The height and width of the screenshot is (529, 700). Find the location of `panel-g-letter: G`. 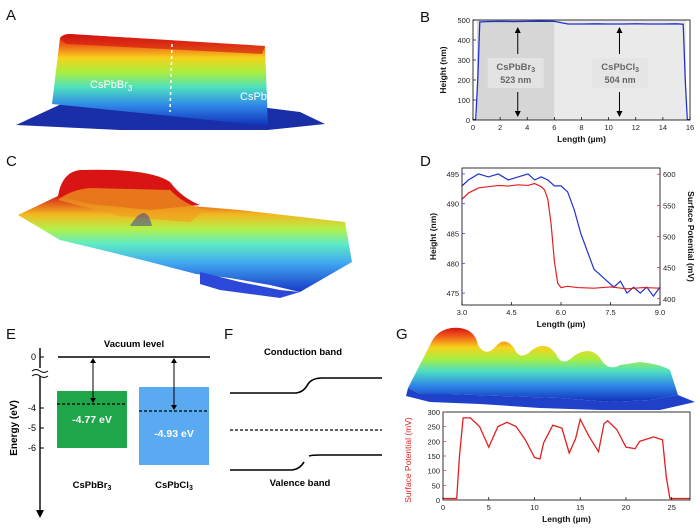

panel-g-letter: G is located at coordinates (402, 334).